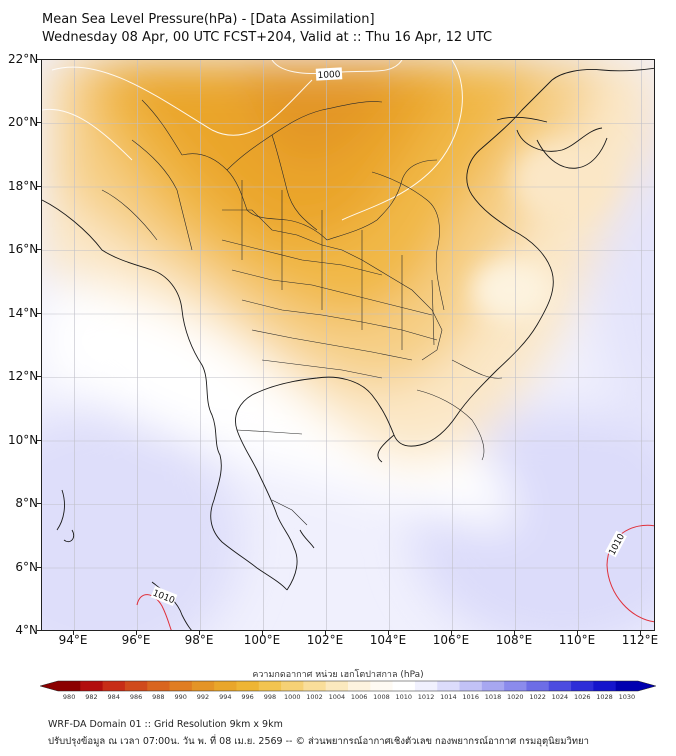 The height and width of the screenshot is (756, 676). What do you see at coordinates (203, 697) in the screenshot?
I see `colorbar-tick-label: 992` at bounding box center [203, 697].